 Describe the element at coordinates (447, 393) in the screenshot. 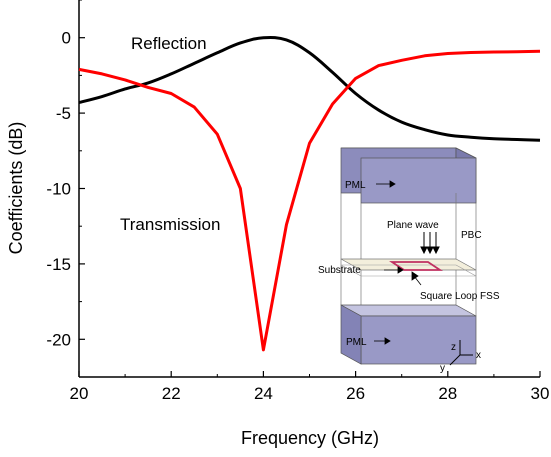

I see `x-tick-label: 28` at that location.